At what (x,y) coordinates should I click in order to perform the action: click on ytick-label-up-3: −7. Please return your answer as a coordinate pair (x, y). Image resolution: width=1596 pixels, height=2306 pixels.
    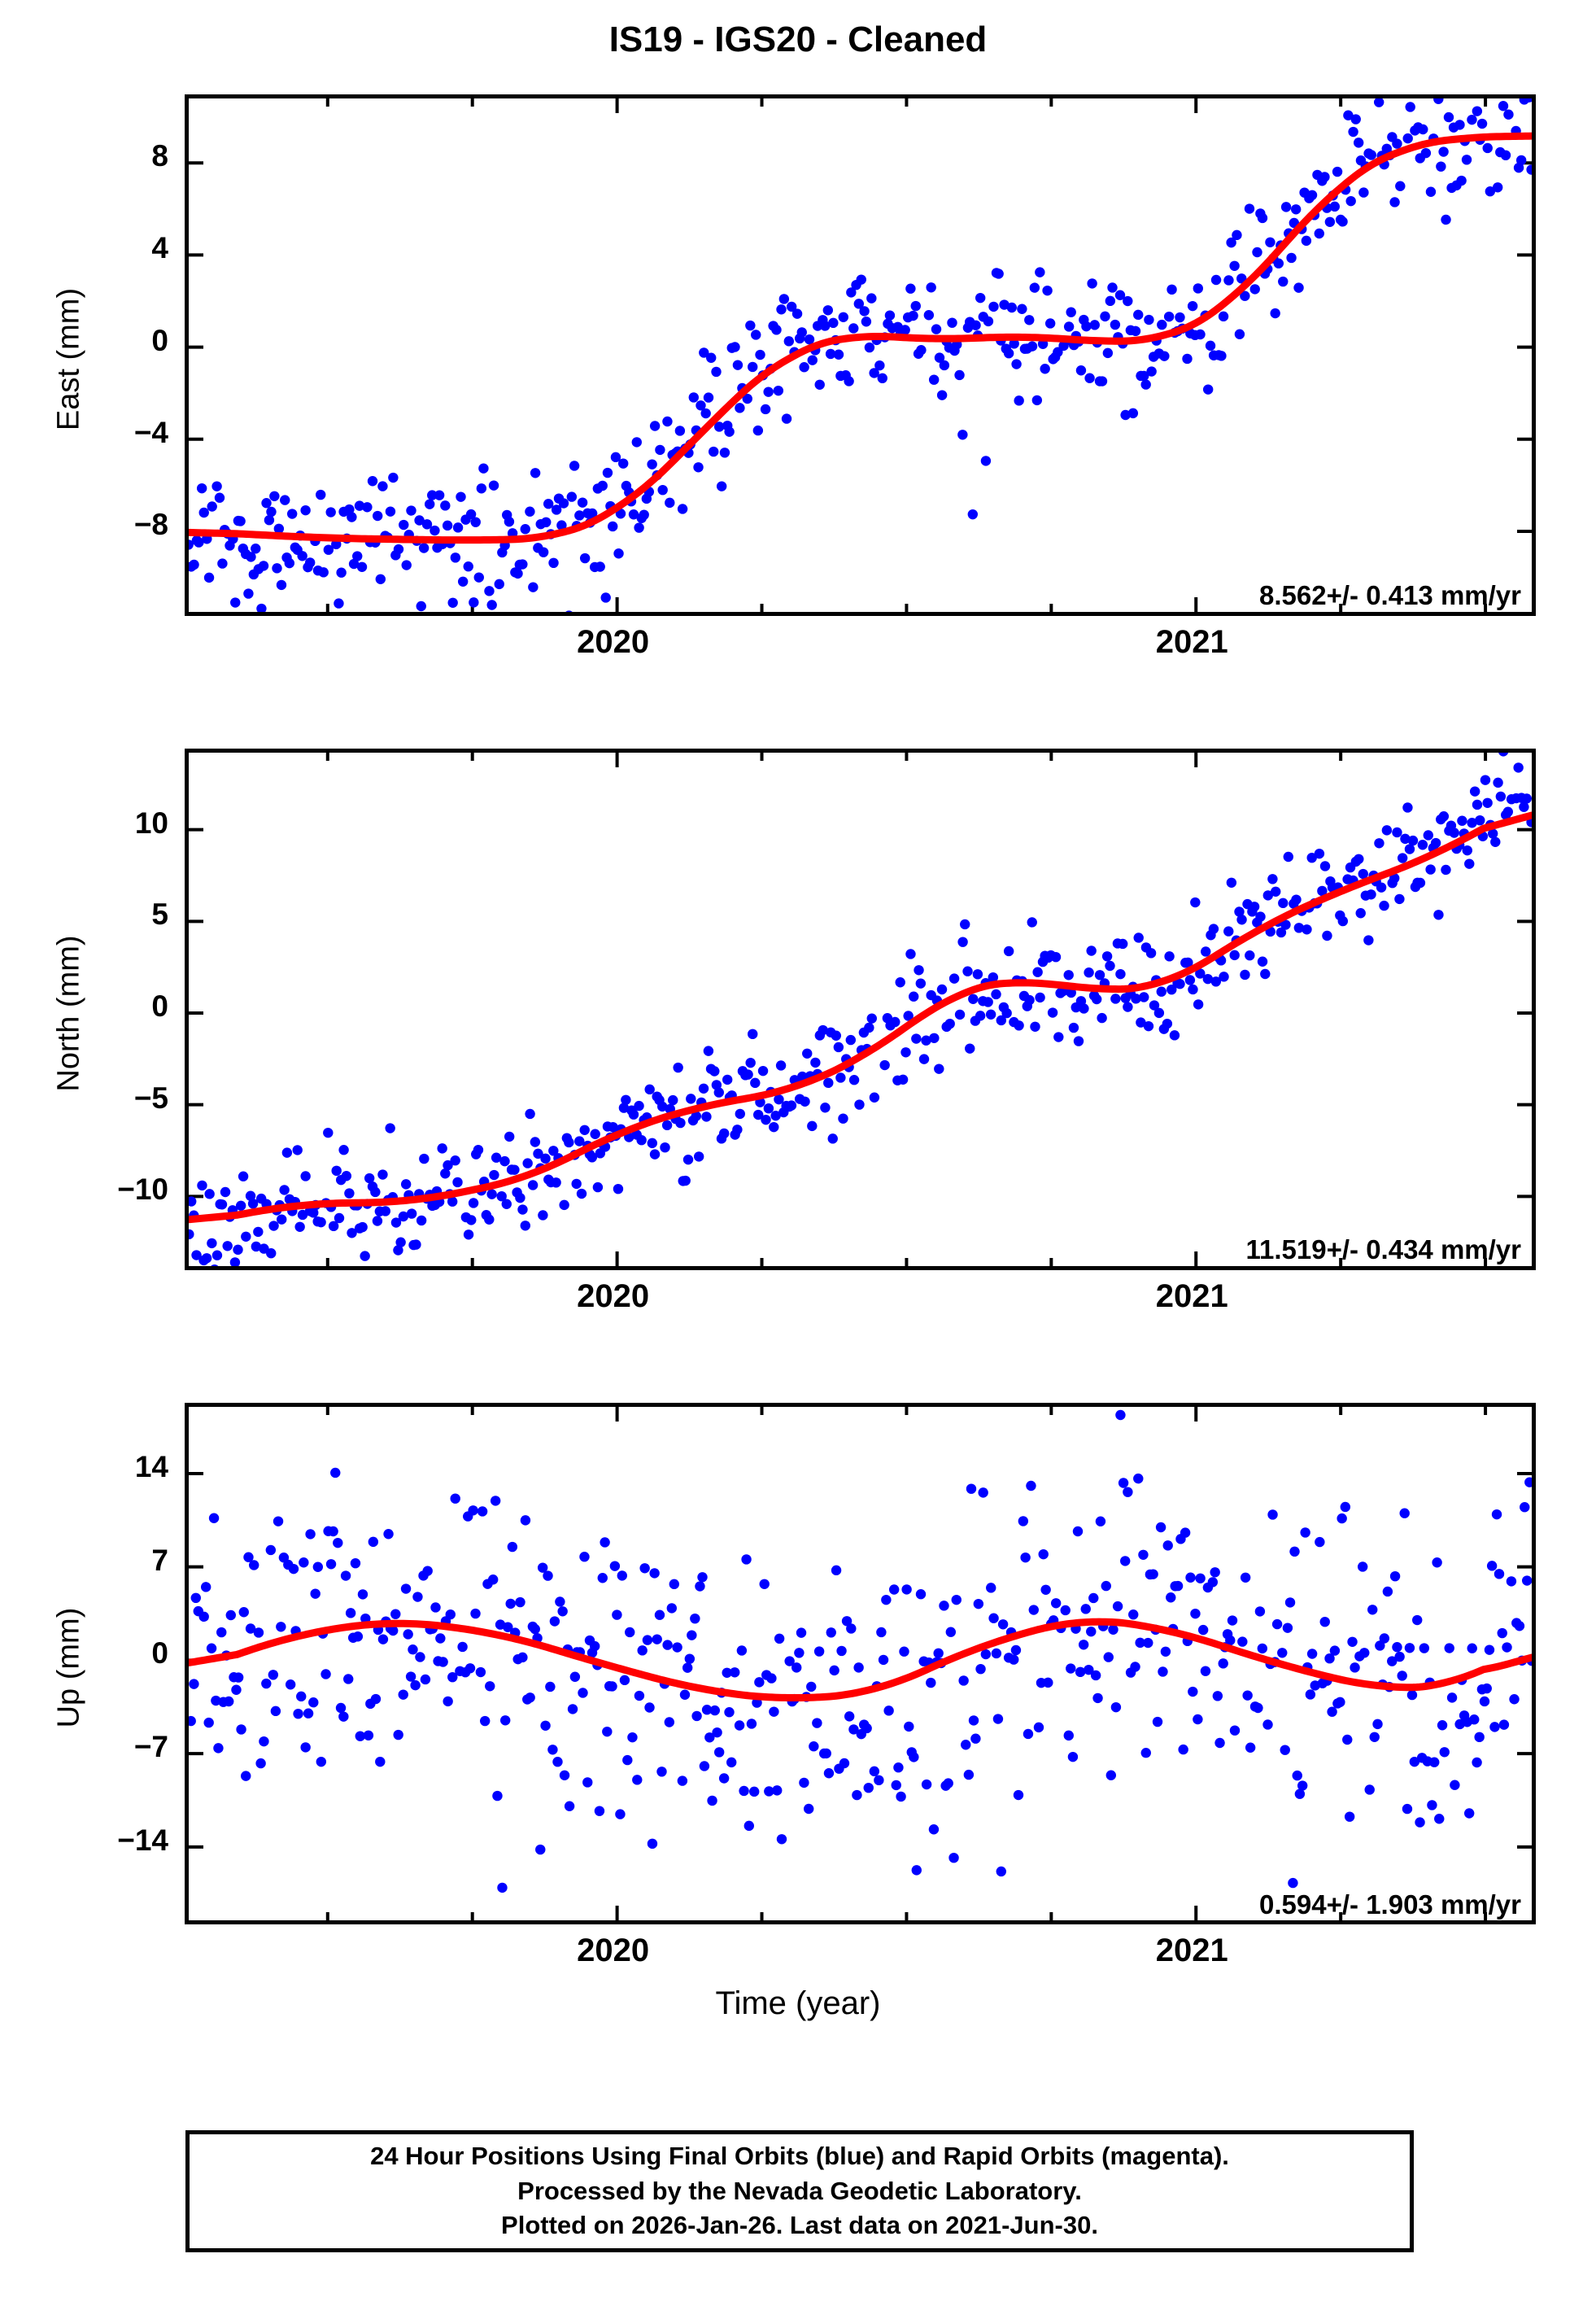
    Looking at the image, I should click on (150, 1747).